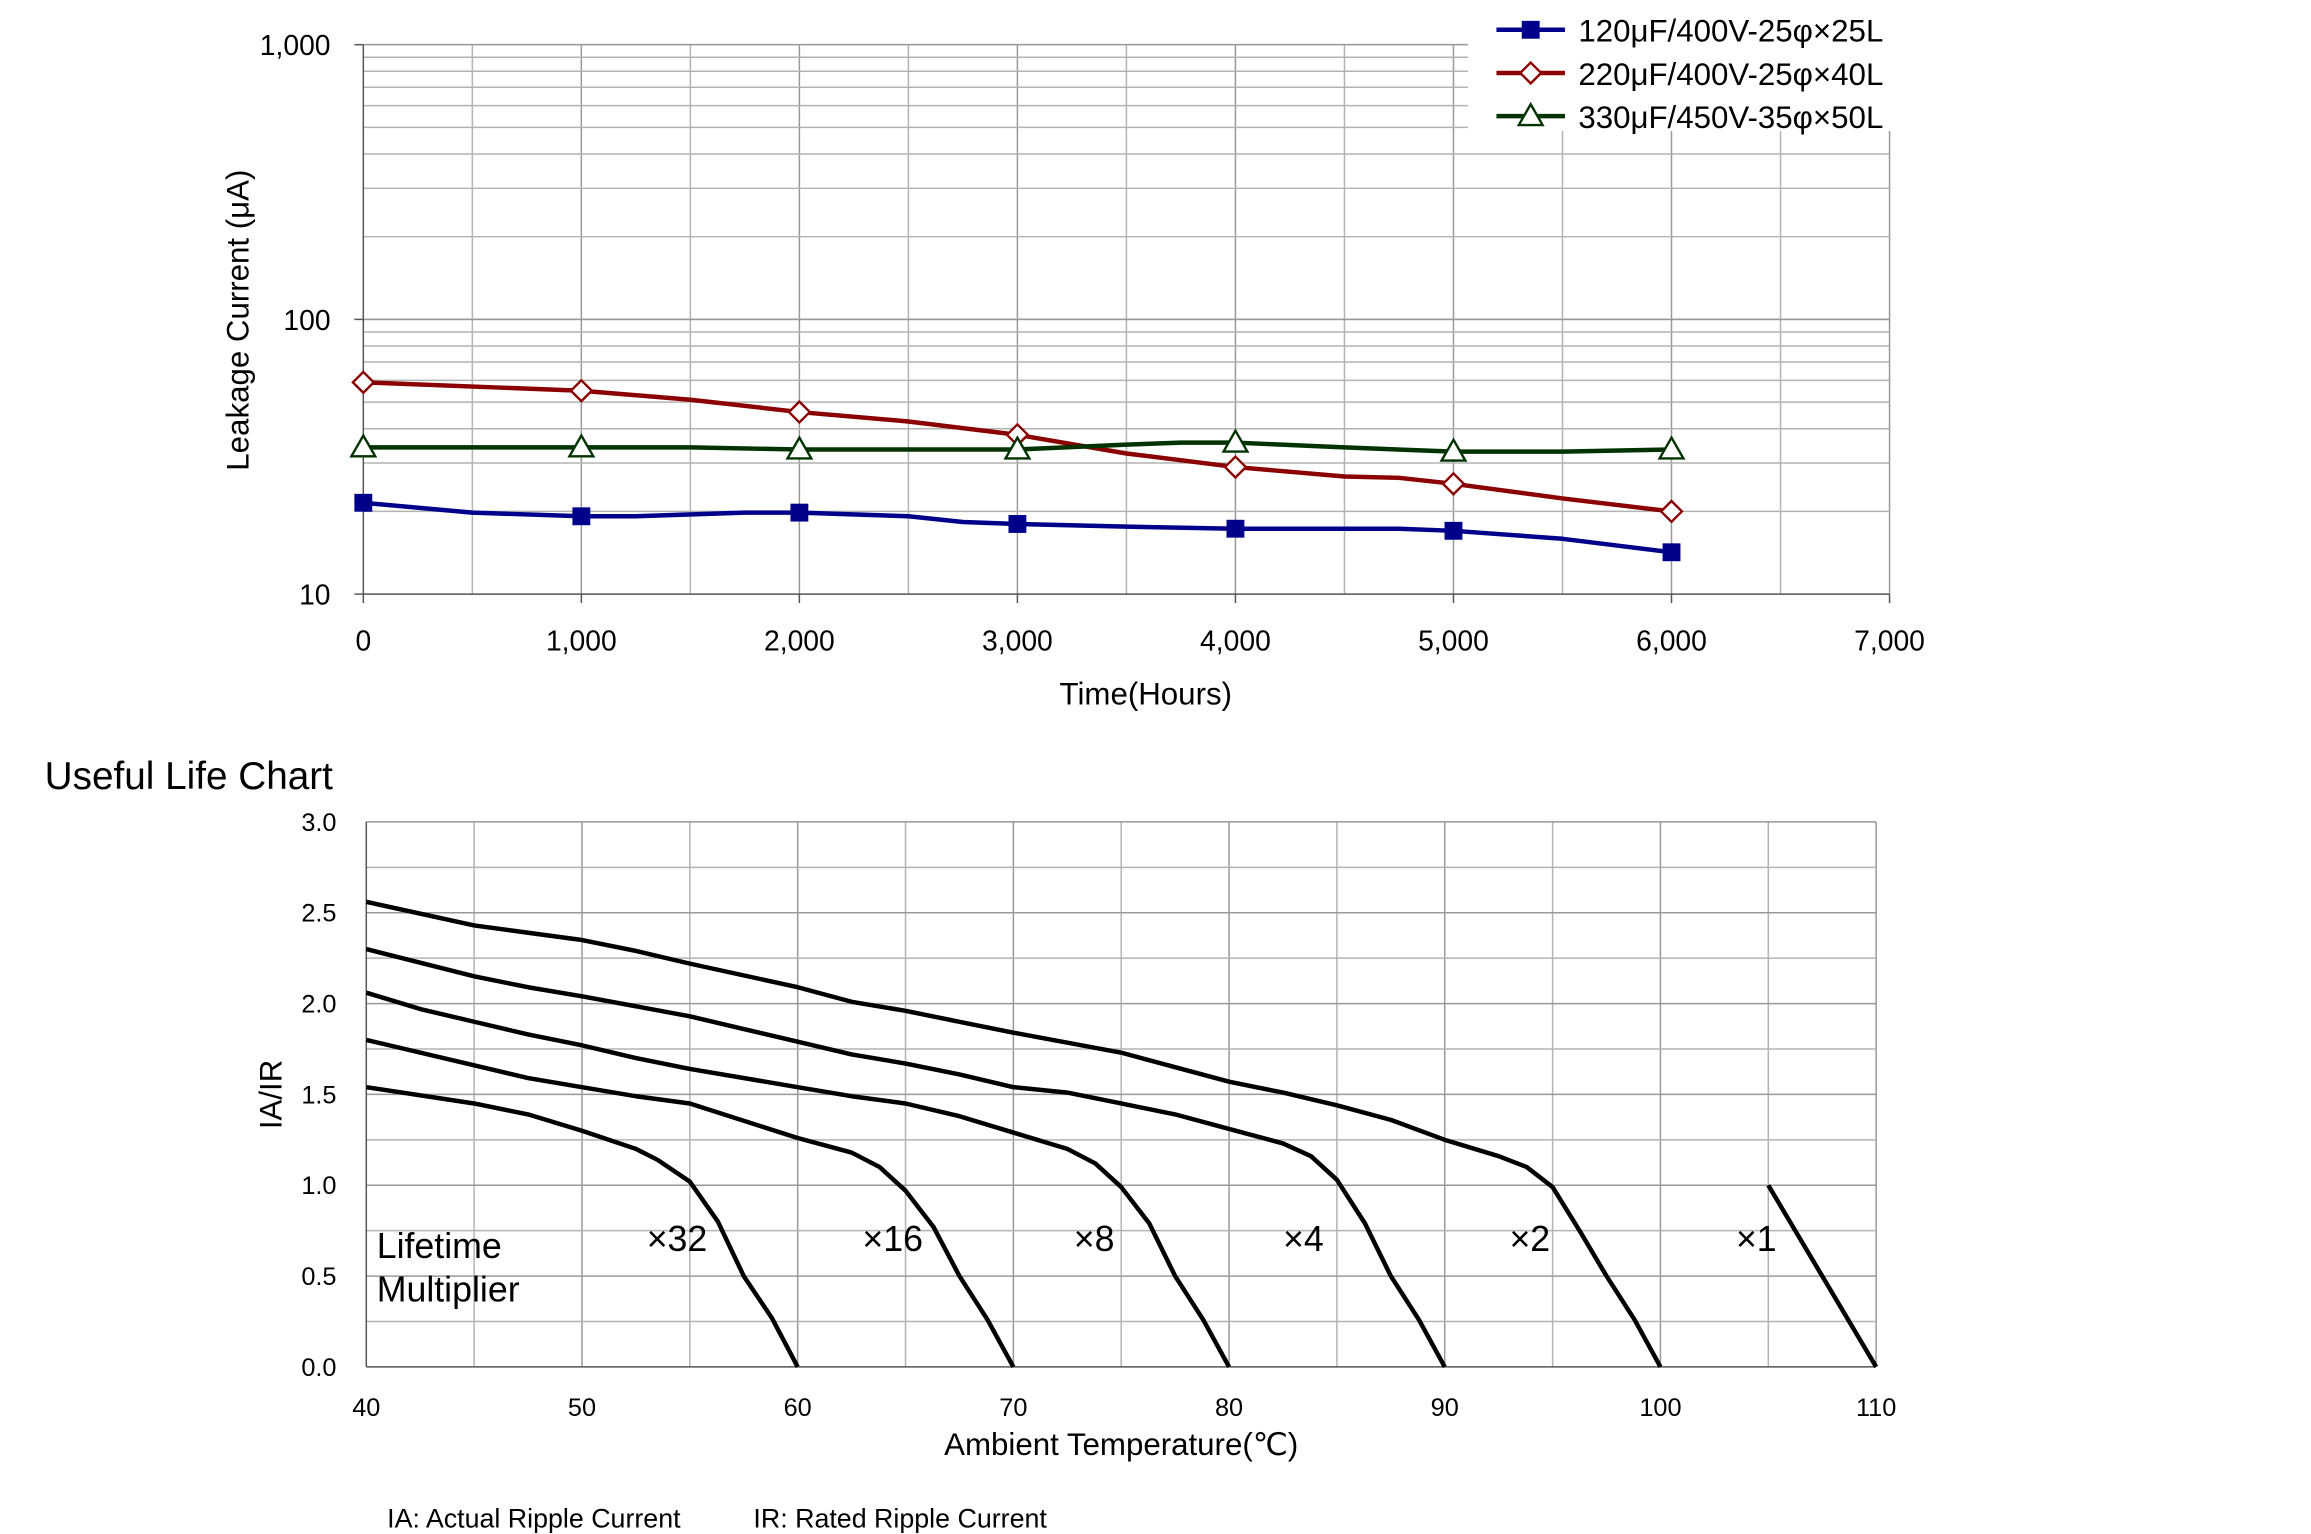  I want to click on y-tick-label: 1.0, so click(318, 1186).